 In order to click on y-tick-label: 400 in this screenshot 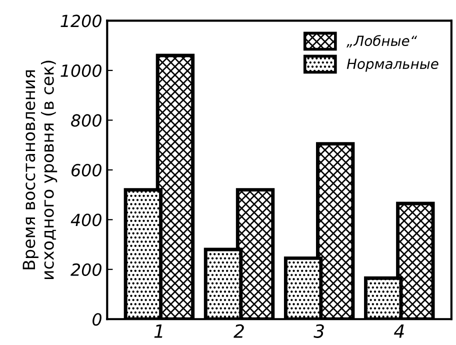, I will do `click(86, 220)`.